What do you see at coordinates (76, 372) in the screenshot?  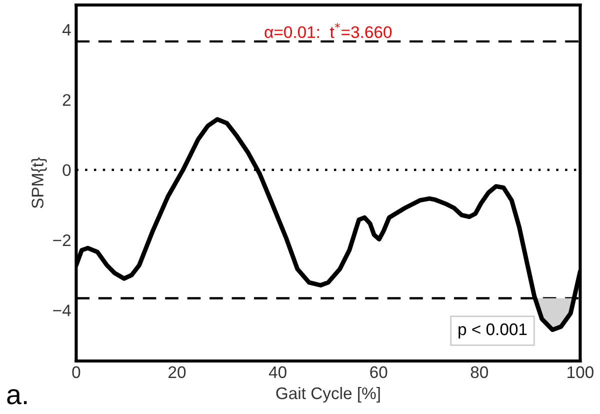 I see `x-tick-label: 0` at bounding box center [76, 372].